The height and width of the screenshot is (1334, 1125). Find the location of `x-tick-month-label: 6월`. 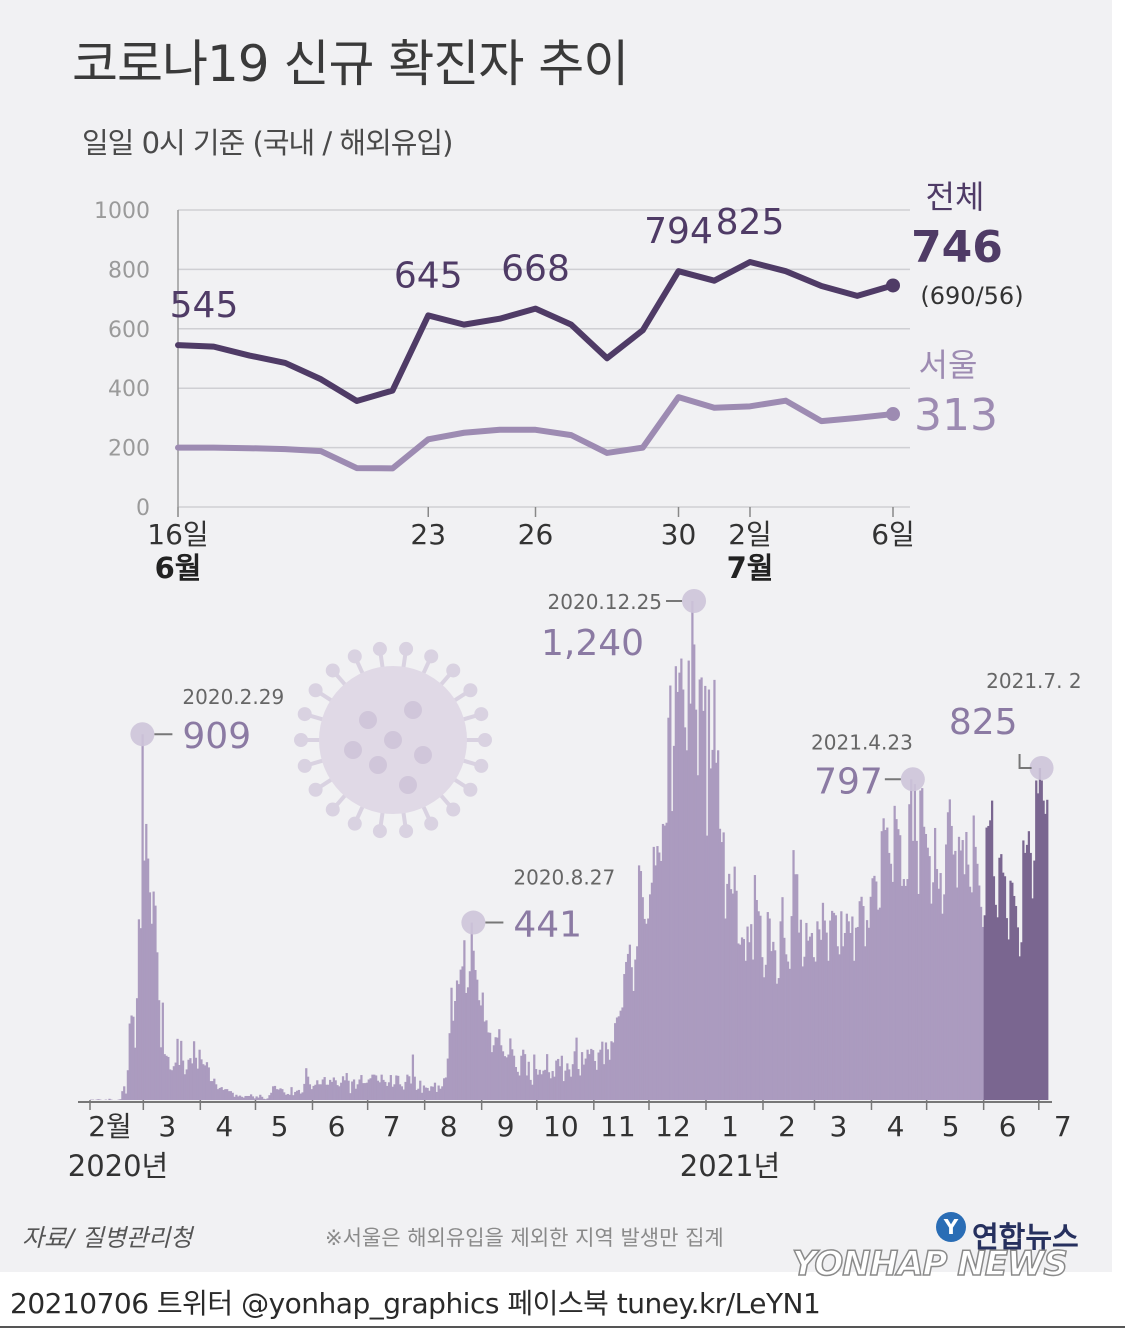

x-tick-month-label: 6월 is located at coordinates (178, 568).